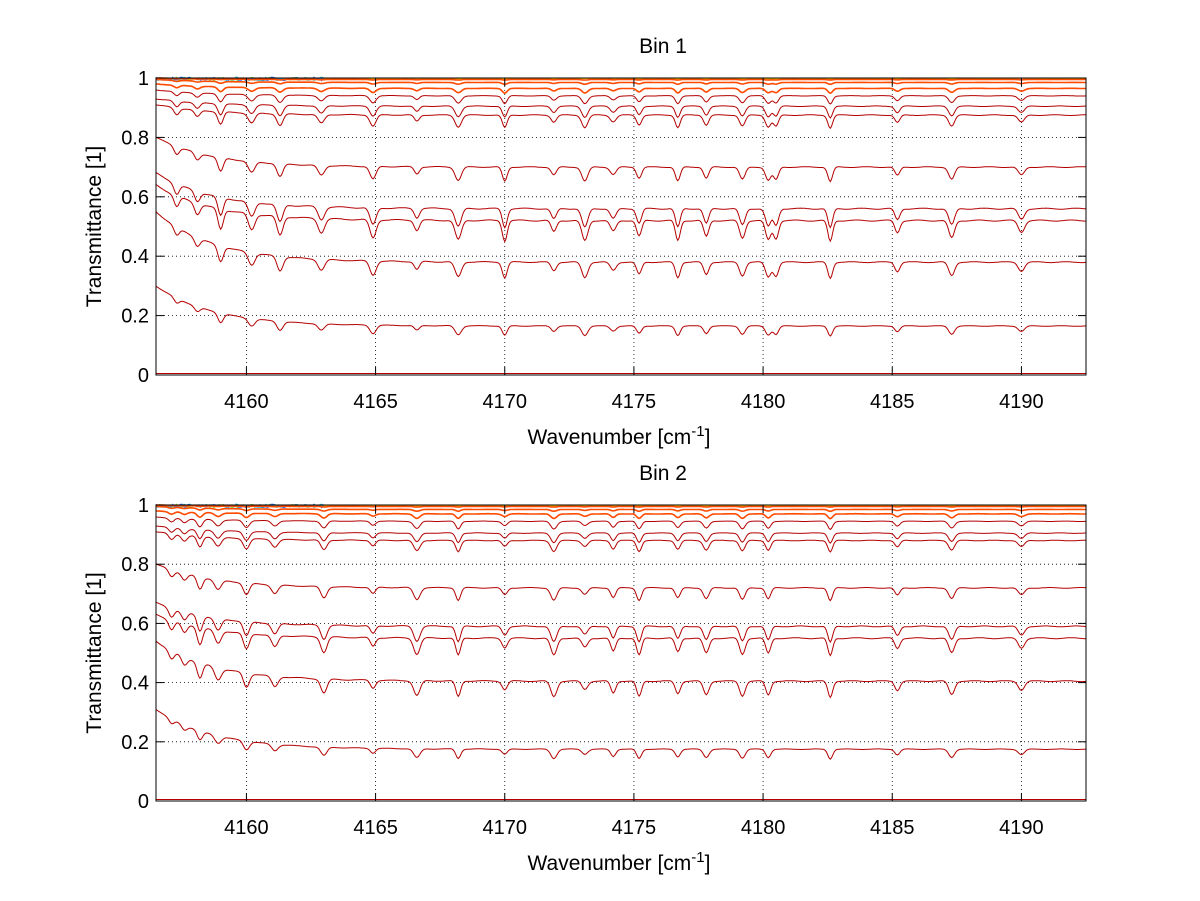 The width and height of the screenshot is (1200, 901). Describe the element at coordinates (663, 46) in the screenshot. I see `chart-title: Bin 1` at that location.